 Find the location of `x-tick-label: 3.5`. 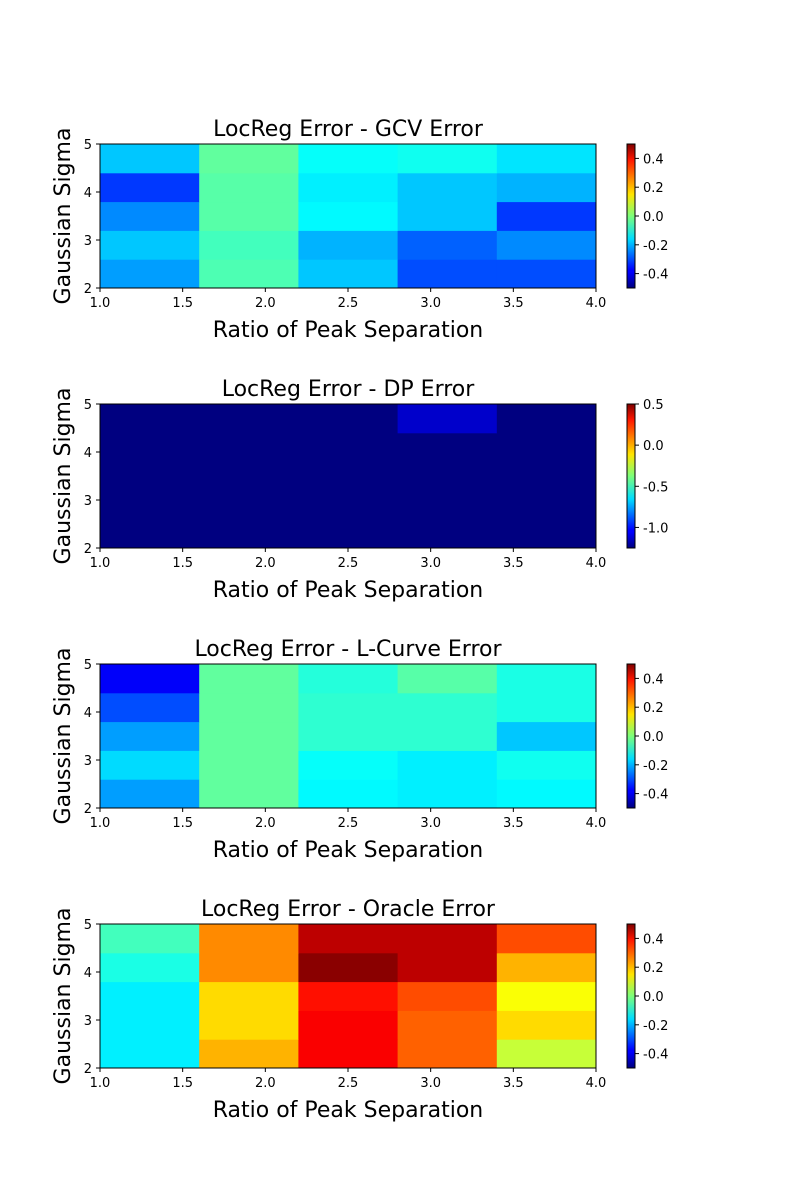

x-tick-label: 3.5 is located at coordinates (513, 1083).